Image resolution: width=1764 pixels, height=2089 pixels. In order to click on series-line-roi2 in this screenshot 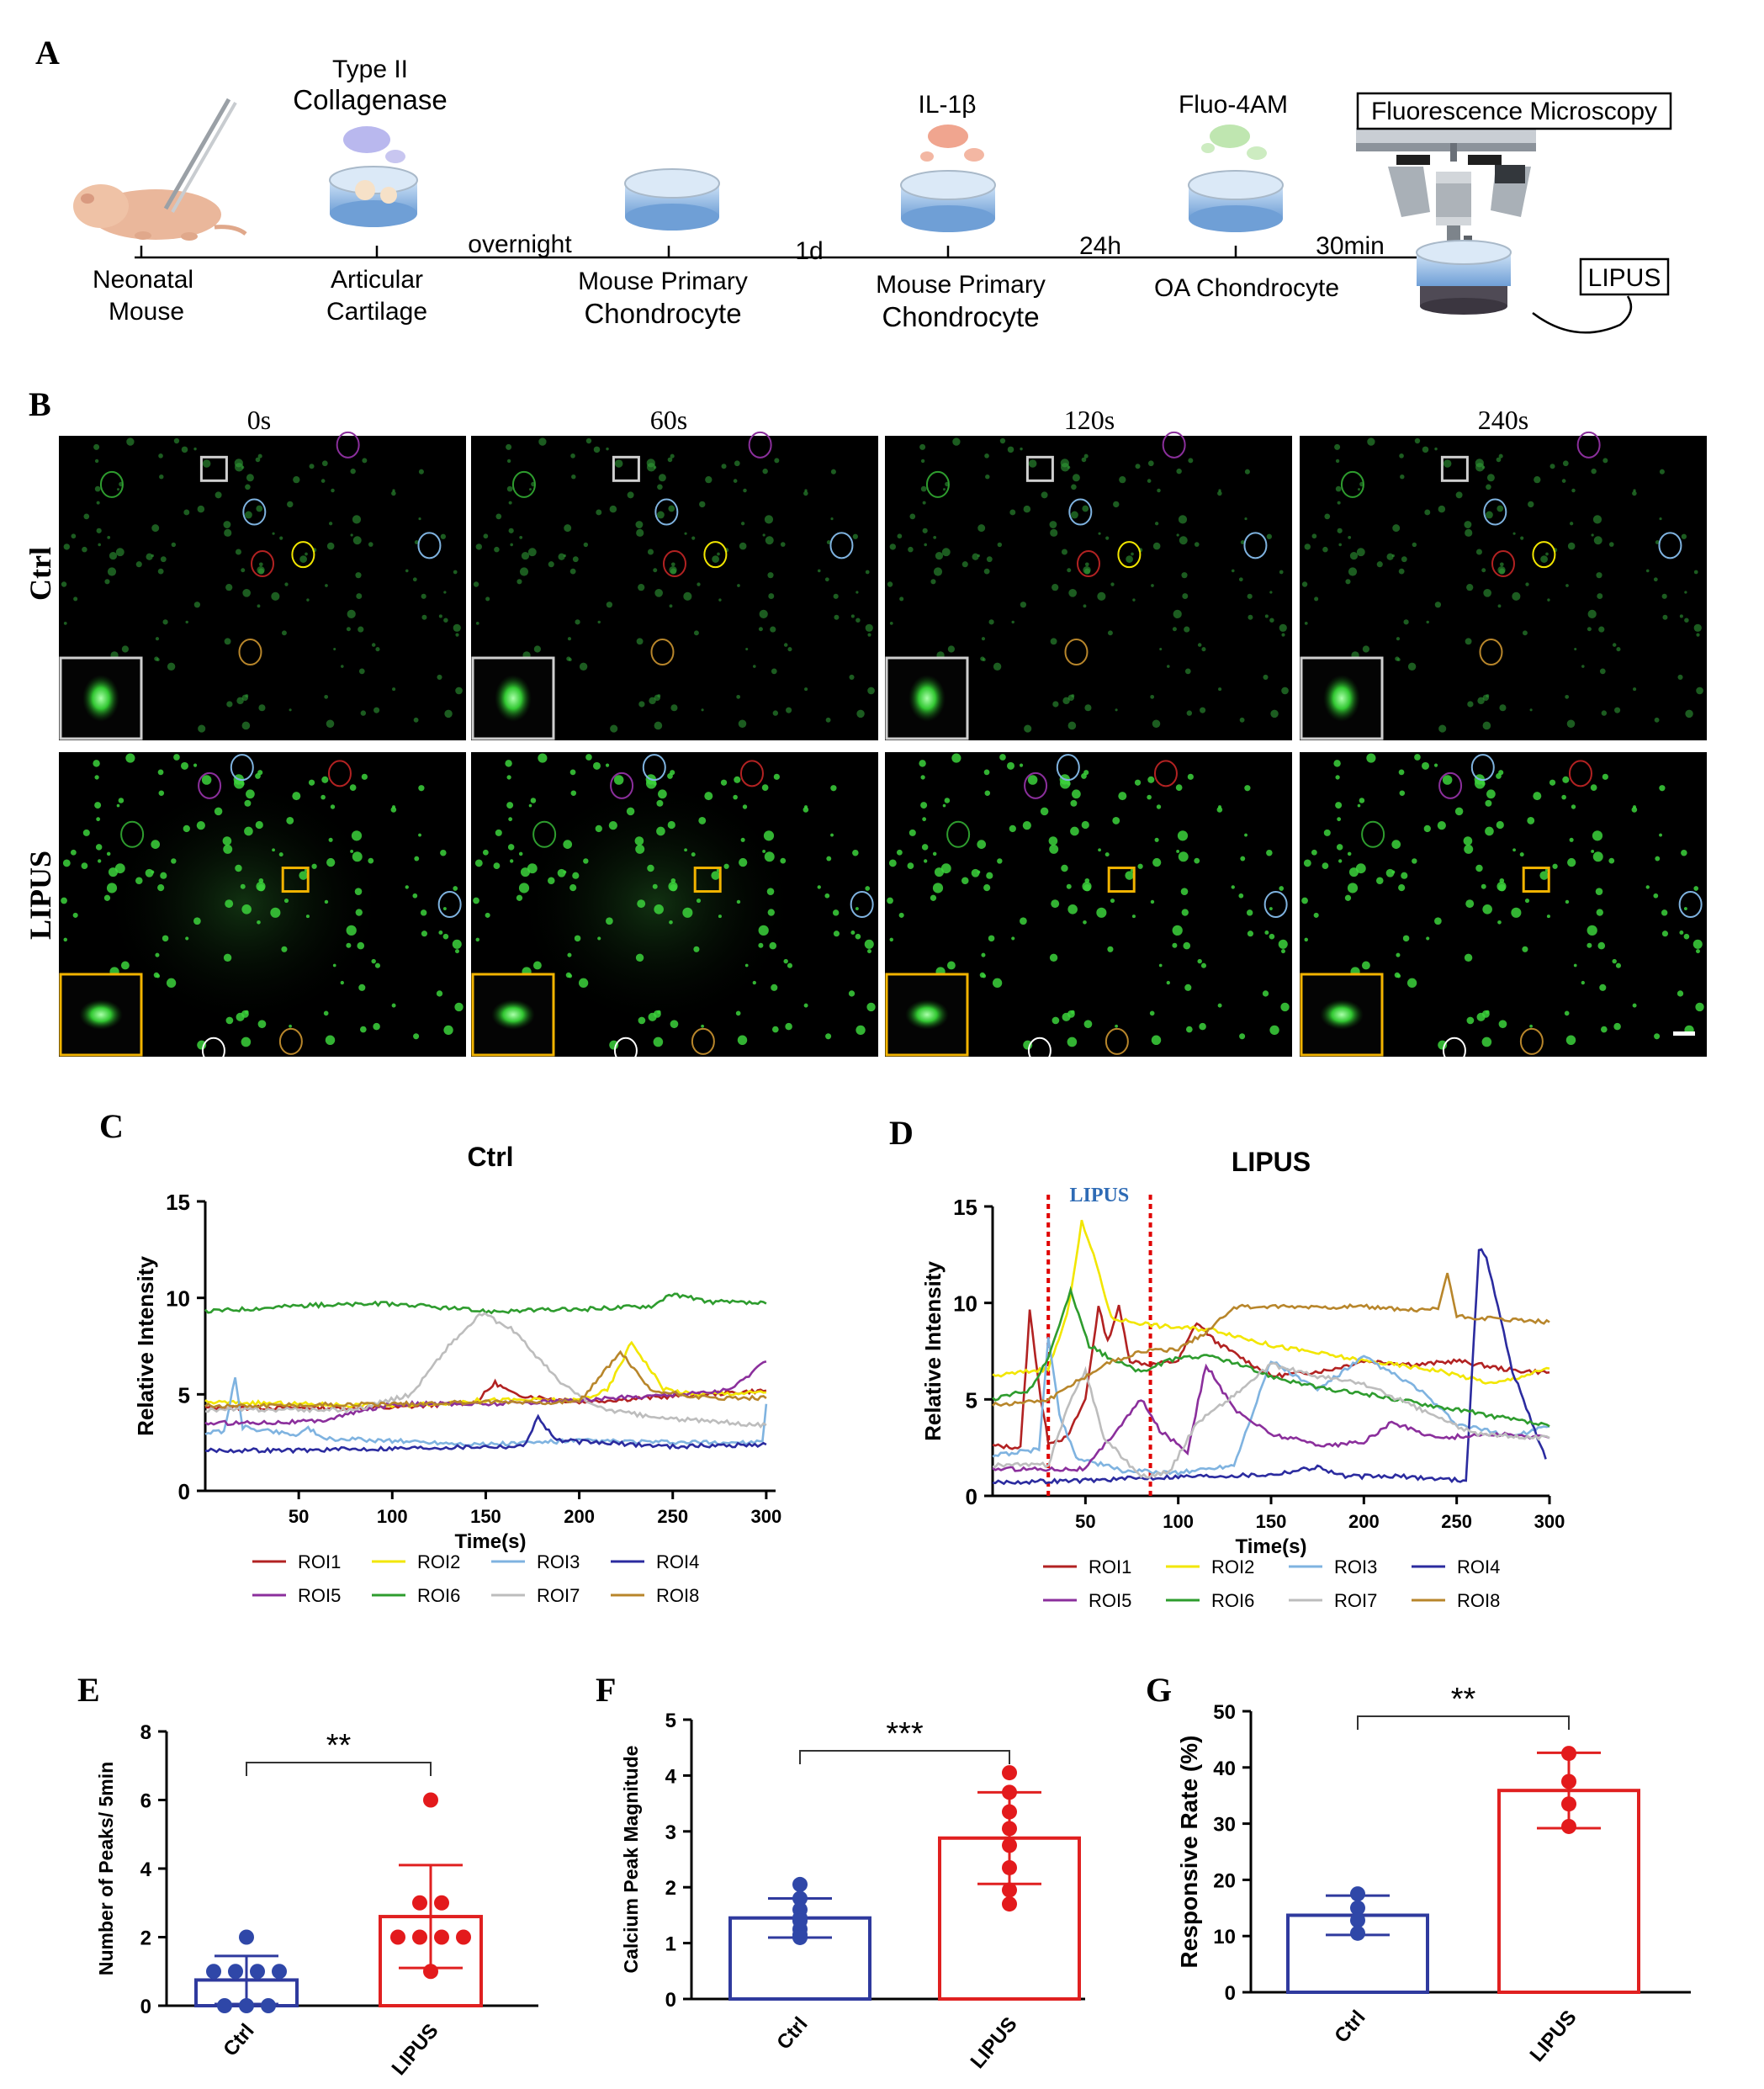, I will do `click(1271, 1302)`.